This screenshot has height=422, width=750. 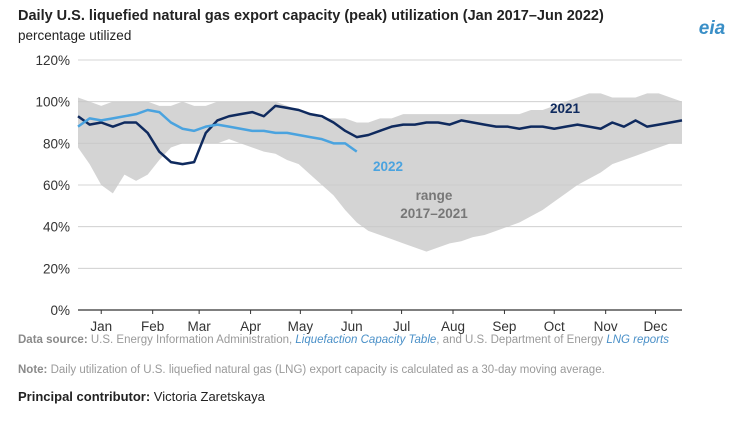 I want to click on x-tick-label: May, so click(x=301, y=326).